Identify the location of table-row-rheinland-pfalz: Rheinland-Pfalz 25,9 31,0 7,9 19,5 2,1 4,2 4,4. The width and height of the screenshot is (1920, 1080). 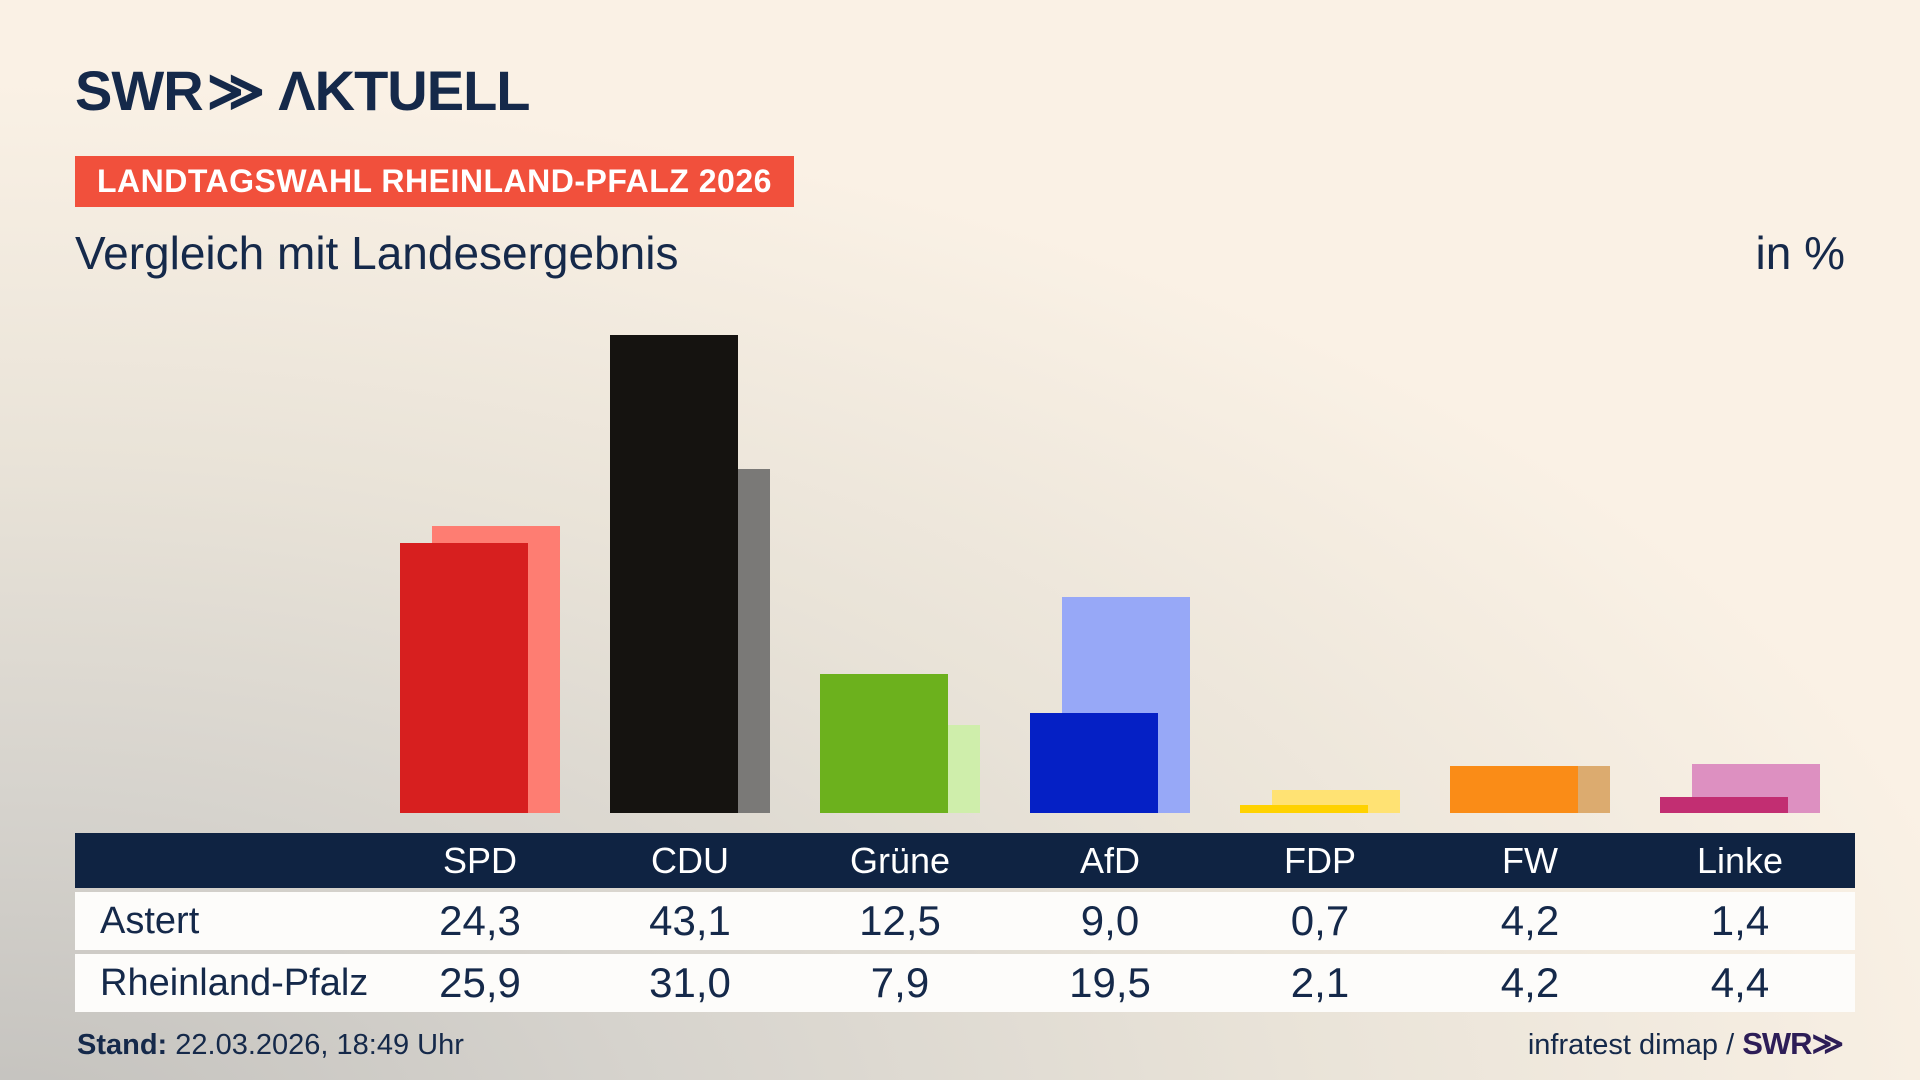
(965, 983).